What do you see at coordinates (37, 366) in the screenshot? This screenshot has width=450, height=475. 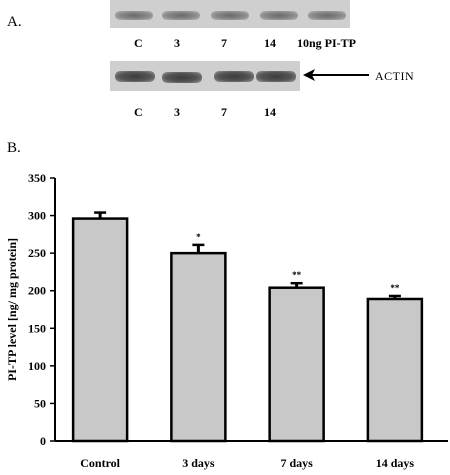 I see `y-tick-label: 100` at bounding box center [37, 366].